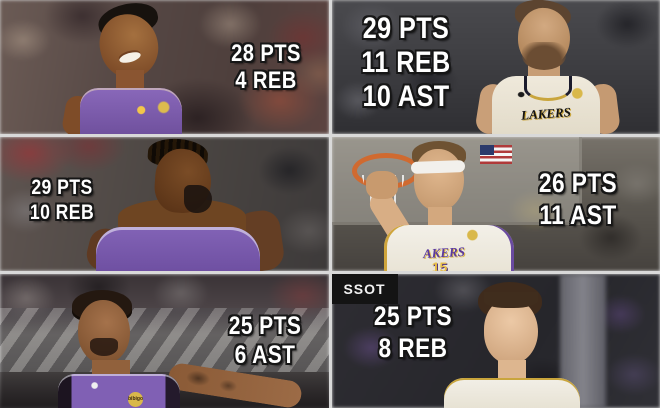  What do you see at coordinates (135, 399) in the screenshot?
I see `sponsor-patch: bibigo` at bounding box center [135, 399].